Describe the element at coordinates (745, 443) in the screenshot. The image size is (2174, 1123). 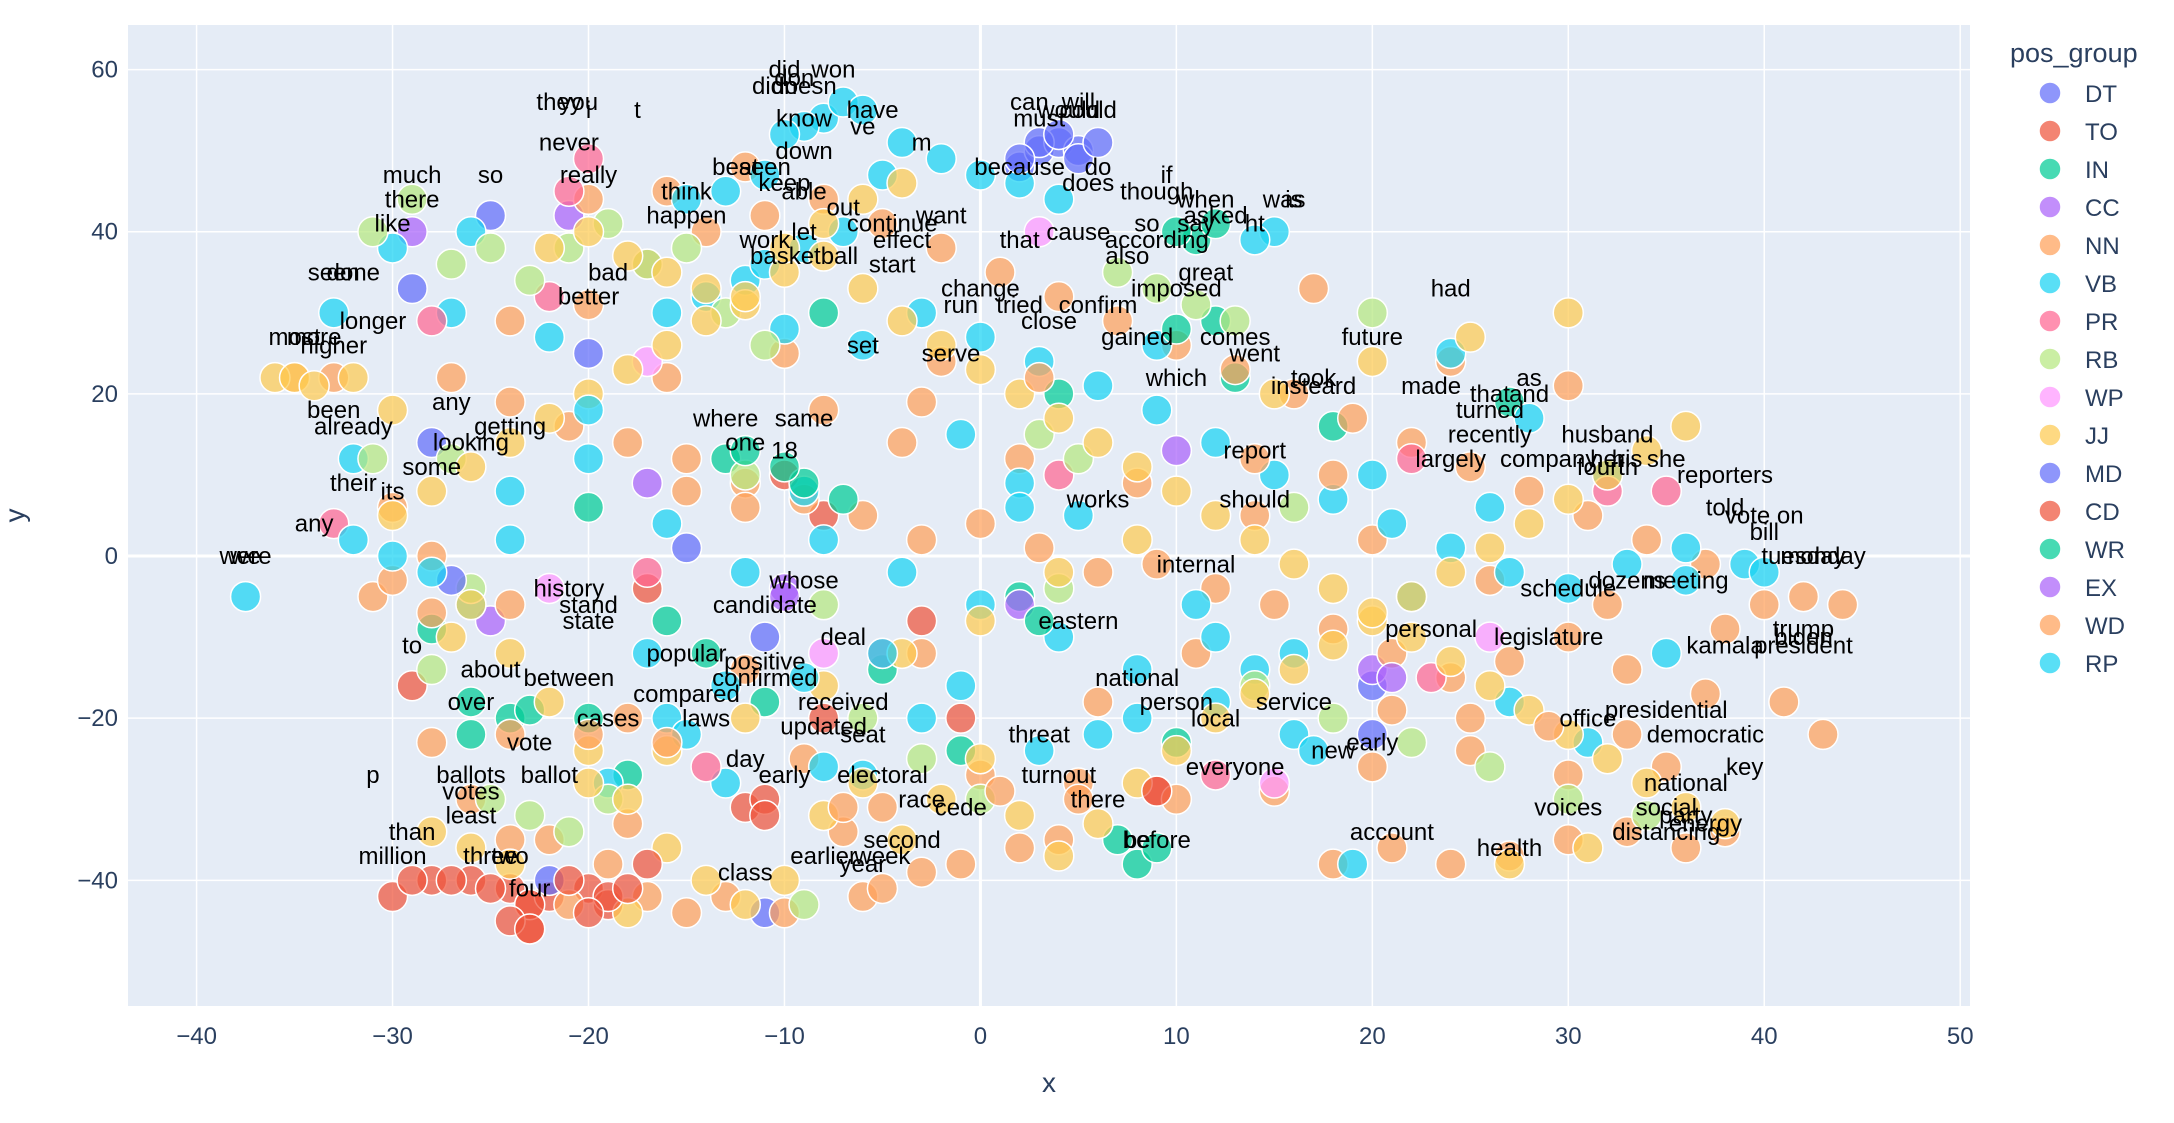
I see `word-label: one` at that location.